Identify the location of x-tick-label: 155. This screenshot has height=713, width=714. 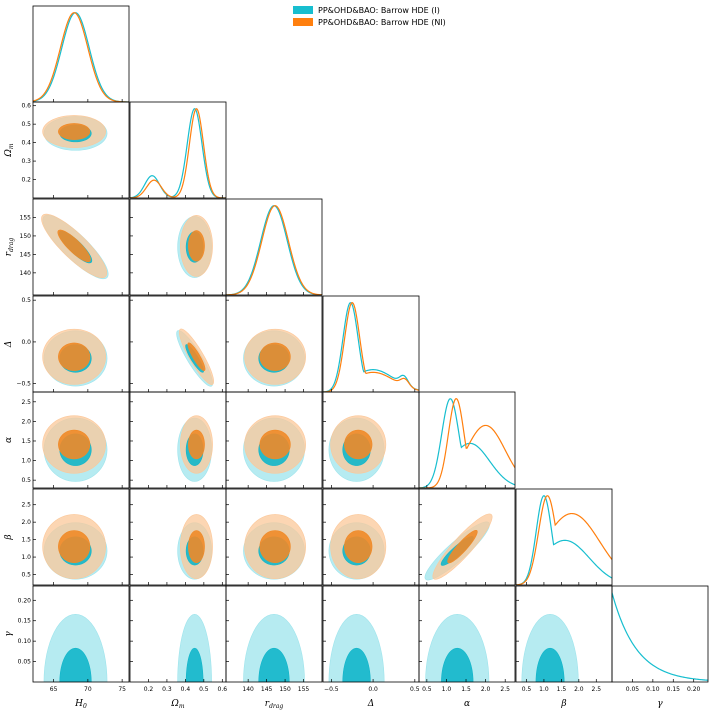
(304, 689).